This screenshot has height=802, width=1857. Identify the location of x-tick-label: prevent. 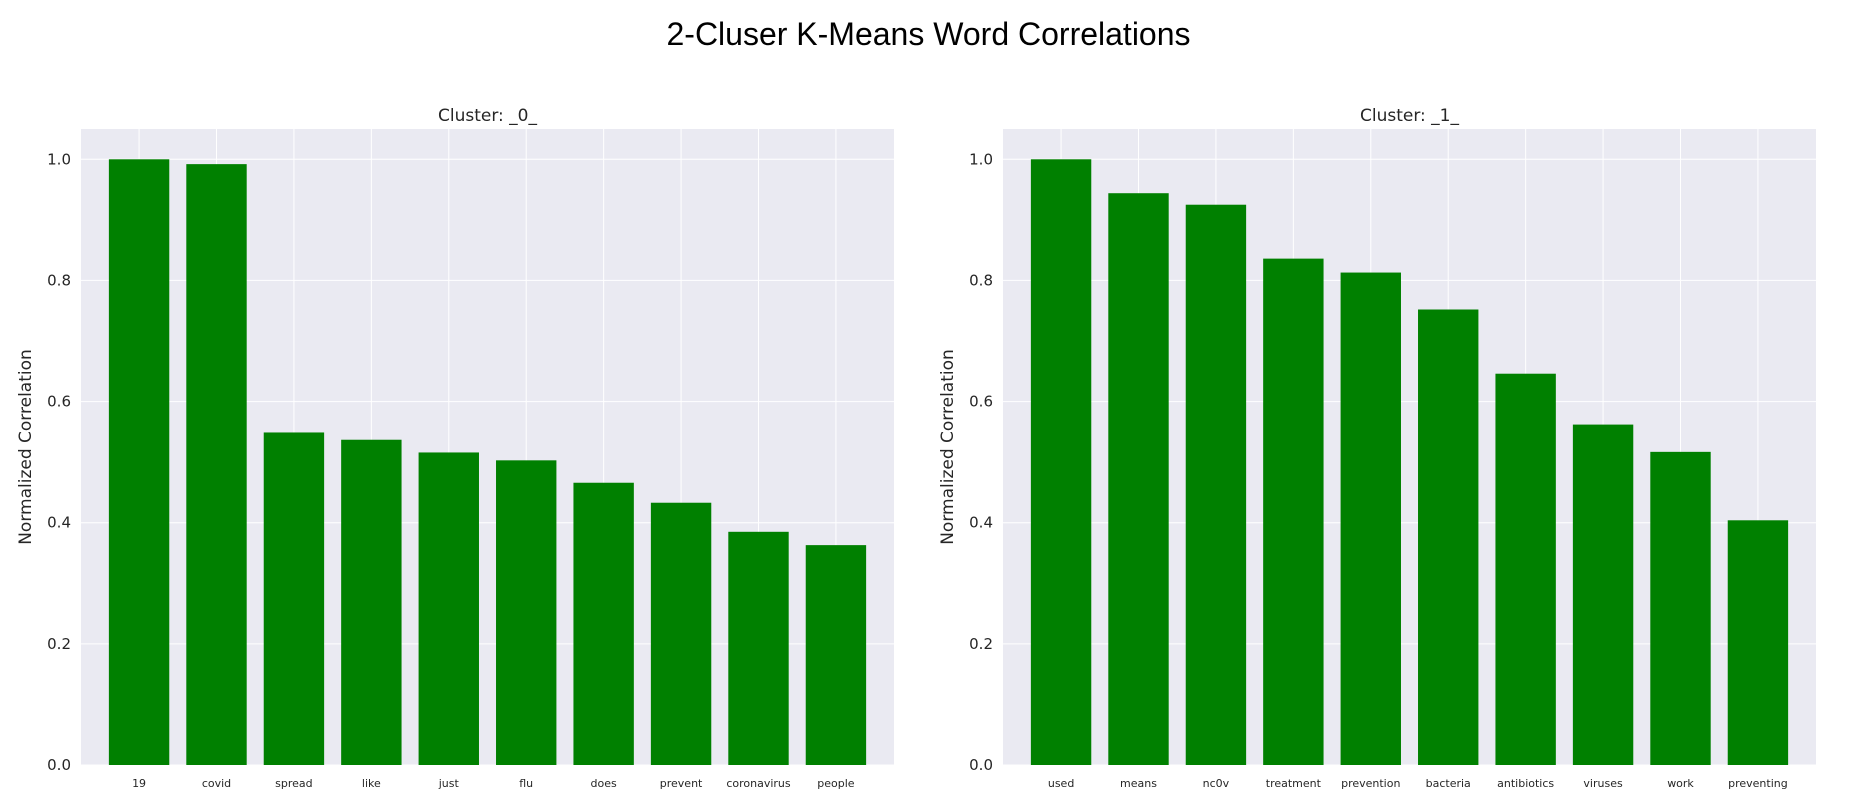
(681, 783).